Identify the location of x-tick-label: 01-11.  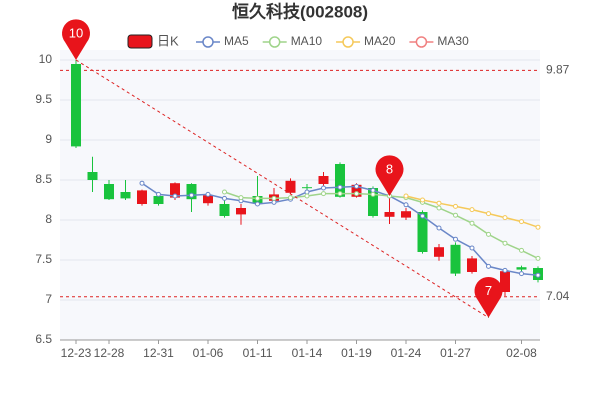
(258, 353).